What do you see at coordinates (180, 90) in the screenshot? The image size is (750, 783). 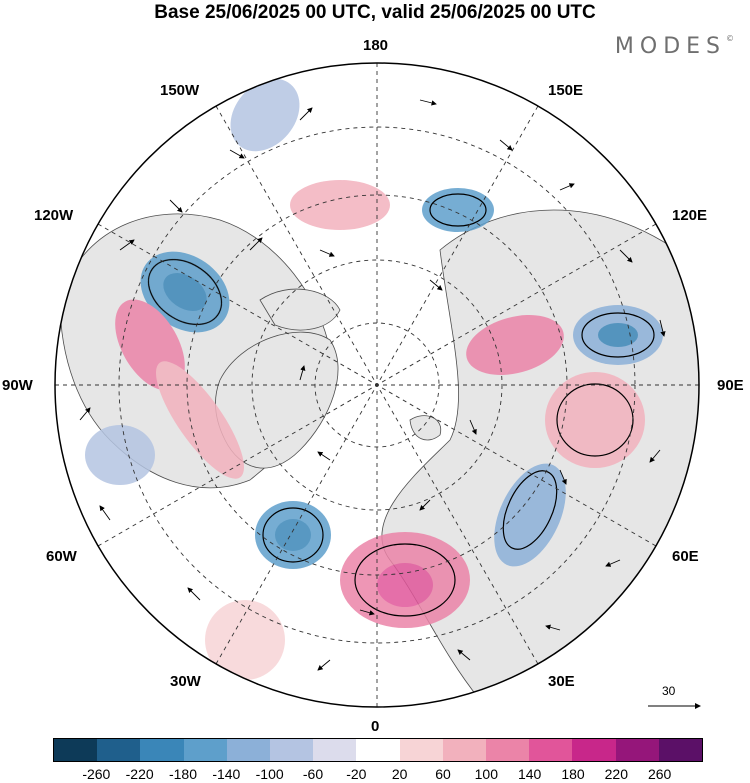 I see `lon-label-150w: 150W` at bounding box center [180, 90].